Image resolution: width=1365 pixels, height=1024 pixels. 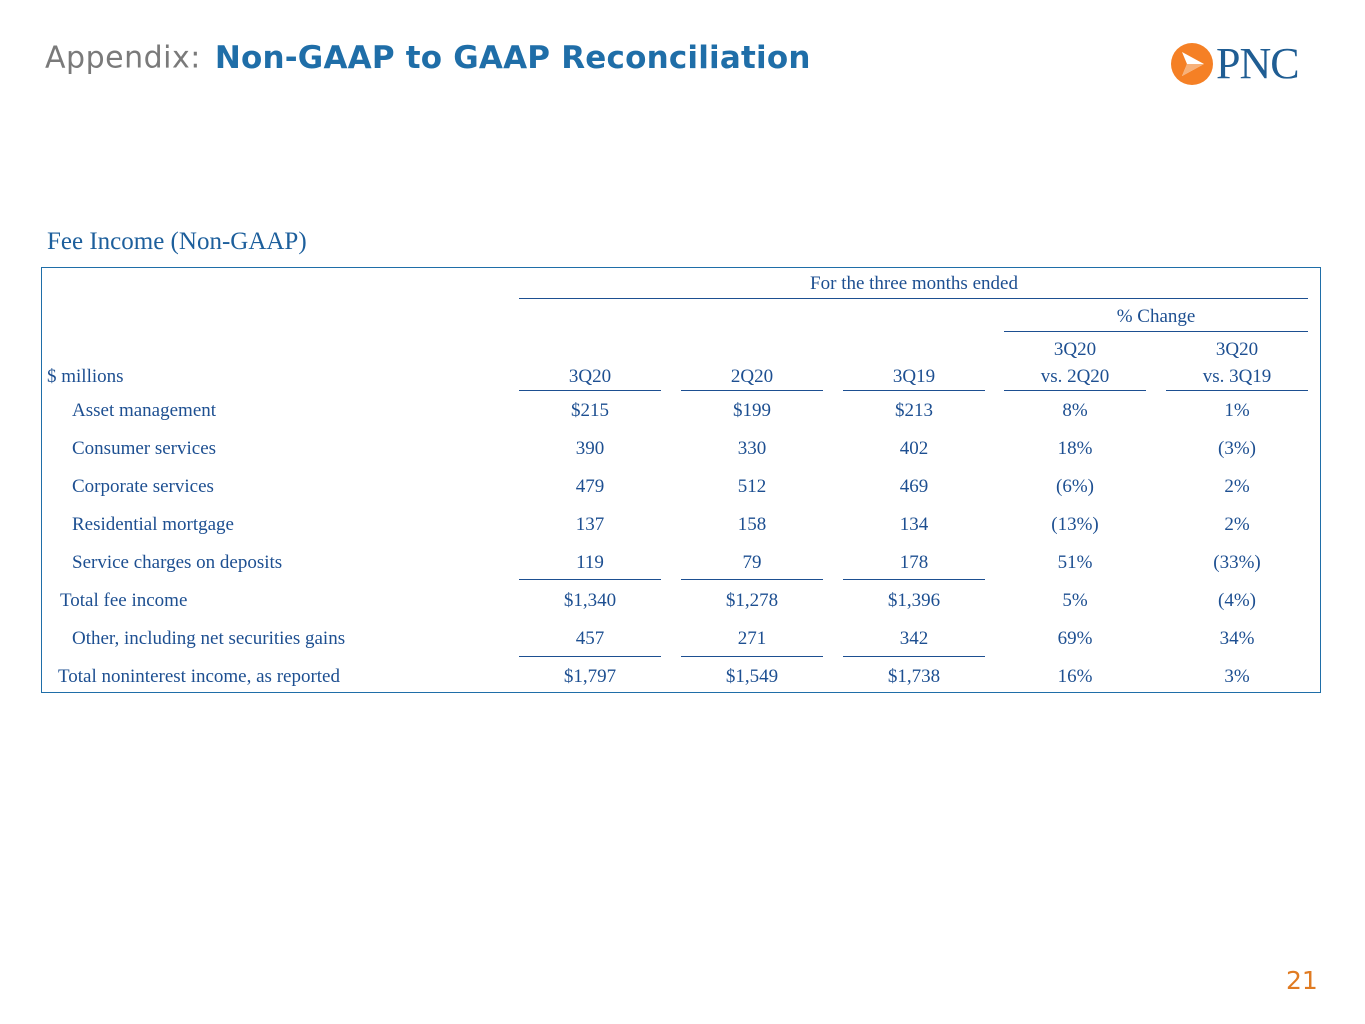 I want to click on table-cell: 457, so click(x=590, y=638).